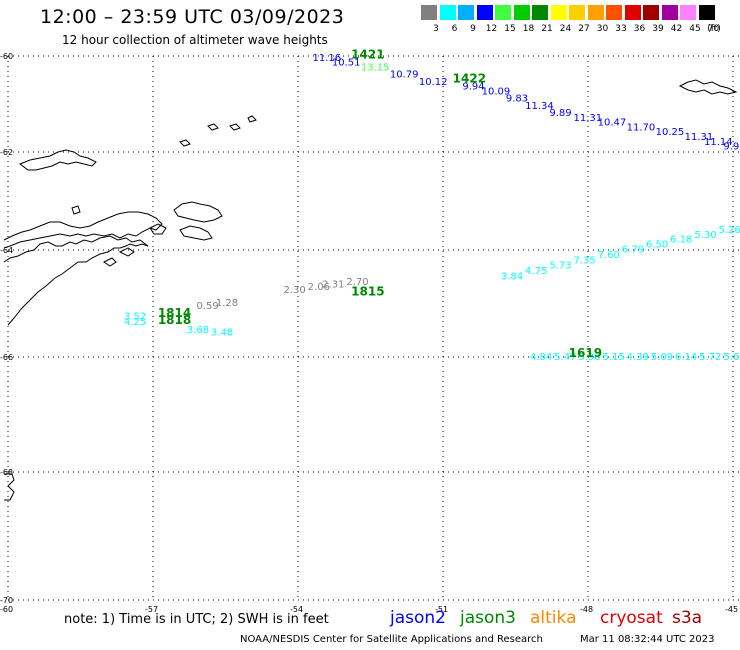 This screenshot has width=740, height=650. Describe the element at coordinates (710, 357) in the screenshot. I see `wave-height-value: 5.72` at that location.